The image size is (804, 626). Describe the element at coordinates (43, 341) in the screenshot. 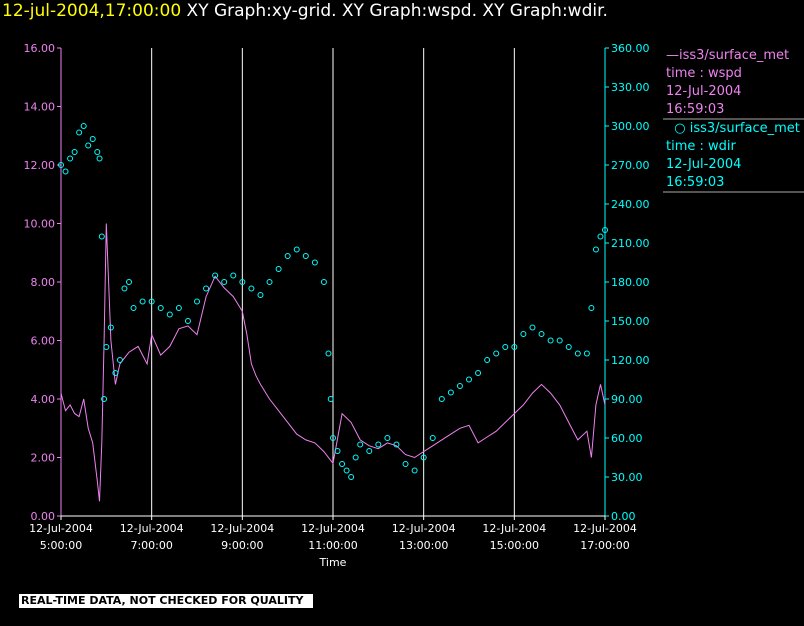

I see `left-tick-label-3: 6.00` at that location.